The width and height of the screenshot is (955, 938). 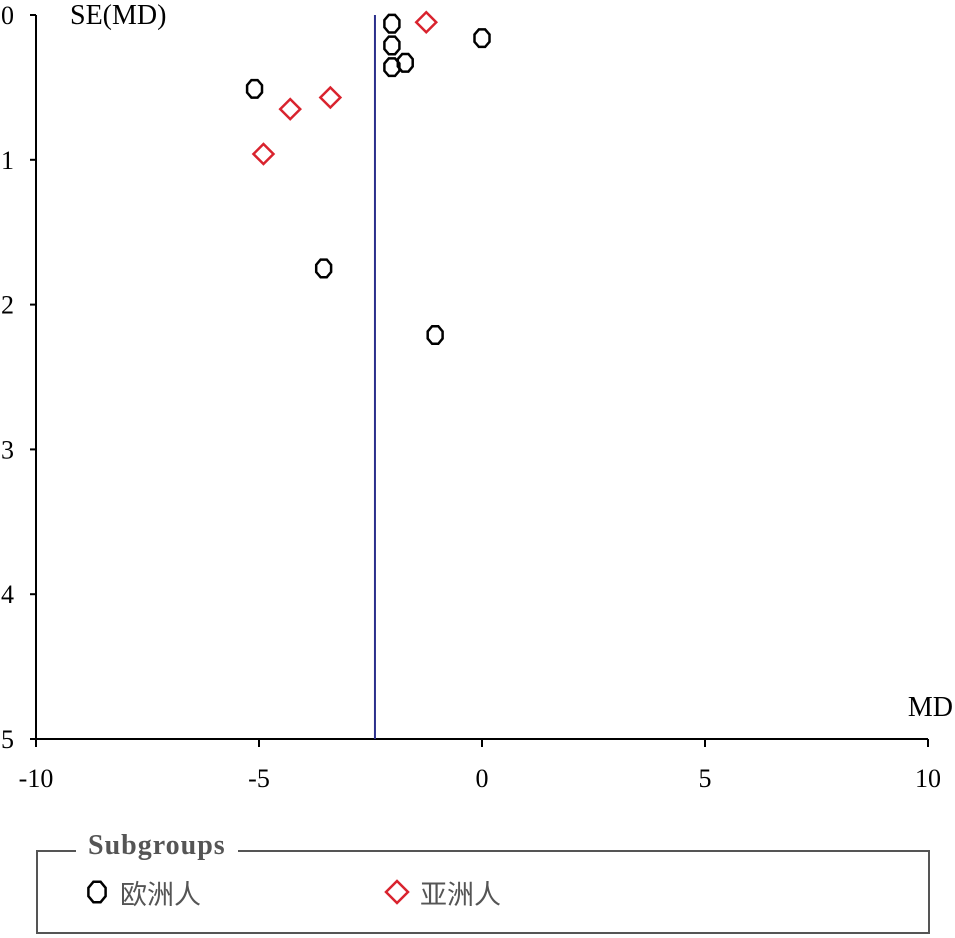 I want to click on legend-label-european: 欧洲人, so click(x=160, y=895).